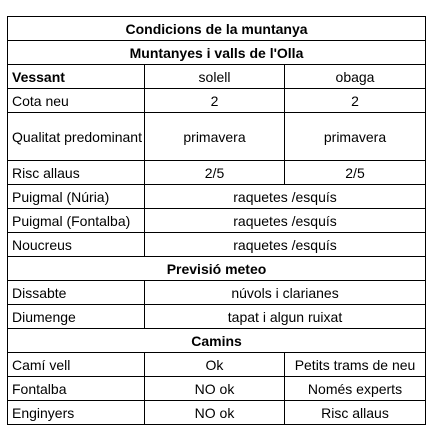 The width and height of the screenshot is (437, 434). I want to click on snow-row-sunny: primavera, so click(214, 136).